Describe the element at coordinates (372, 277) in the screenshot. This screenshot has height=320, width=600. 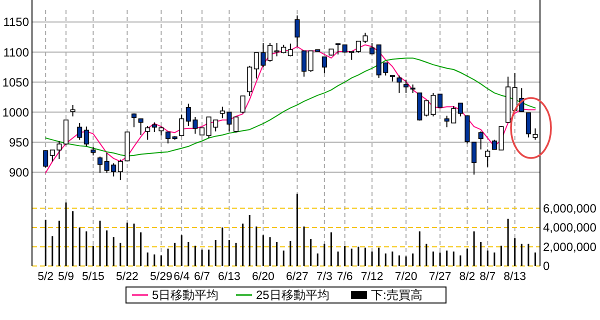
I see `x-tick-label: 7/12` at that location.